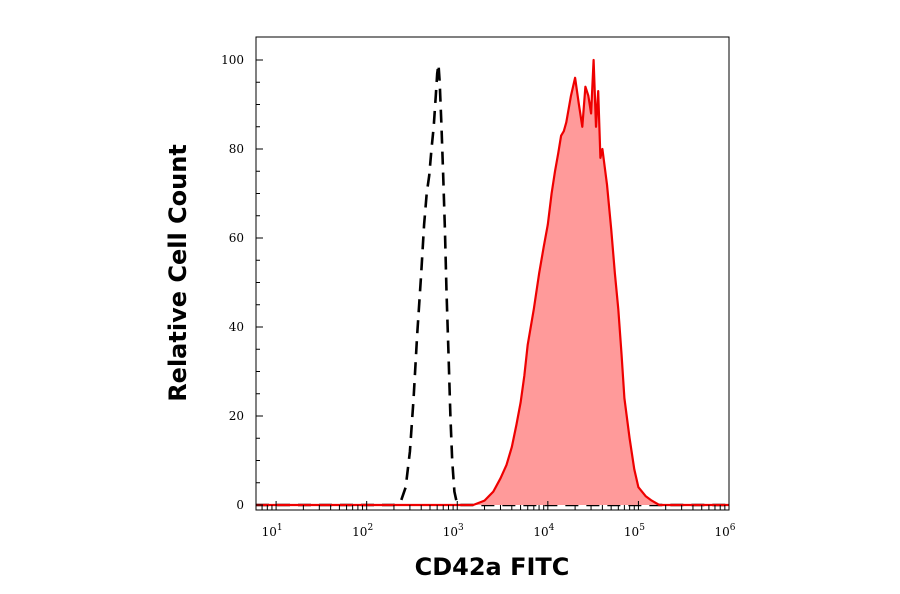 The width and height of the screenshot is (900, 594). I want to click on x-tick-label: 10³, so click(453, 531).